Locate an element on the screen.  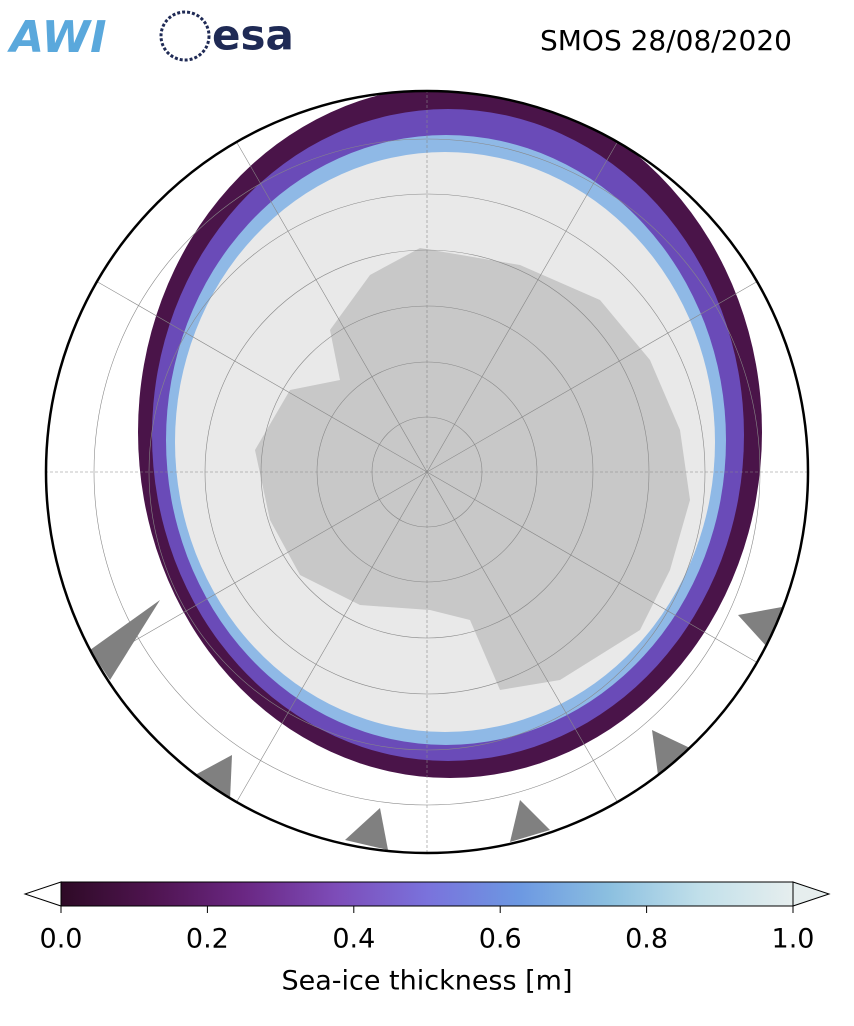
colorbar-tick-label: 1.0 is located at coordinates (793, 939).